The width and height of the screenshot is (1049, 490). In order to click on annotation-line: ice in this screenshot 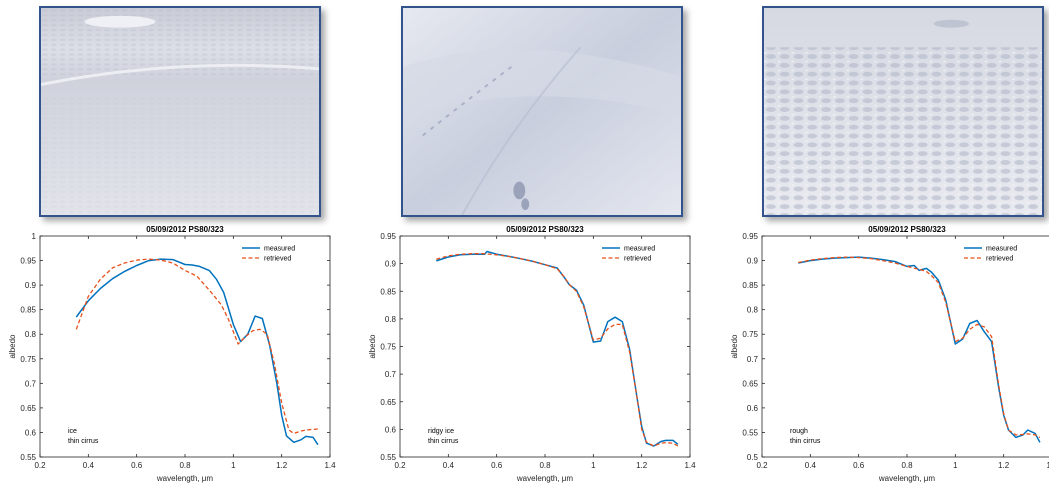, I will do `click(72, 431)`.